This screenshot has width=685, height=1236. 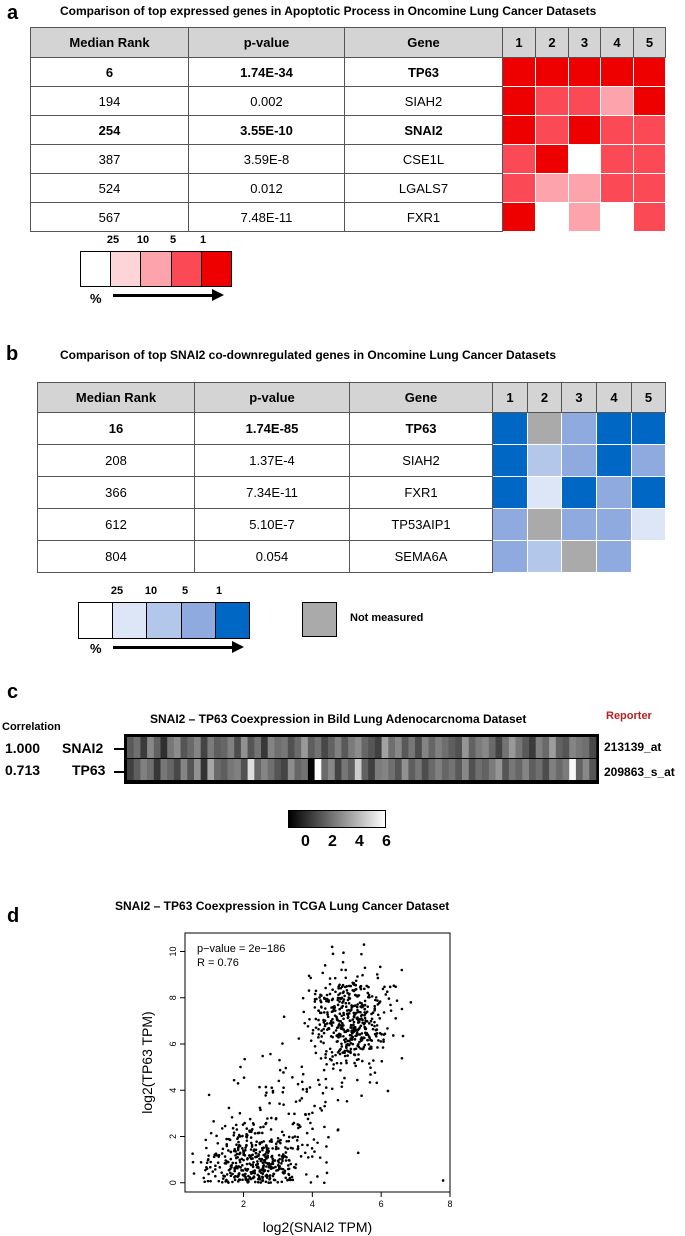 I want to click on panel_b-cell-gene: TP63, so click(x=421, y=428).